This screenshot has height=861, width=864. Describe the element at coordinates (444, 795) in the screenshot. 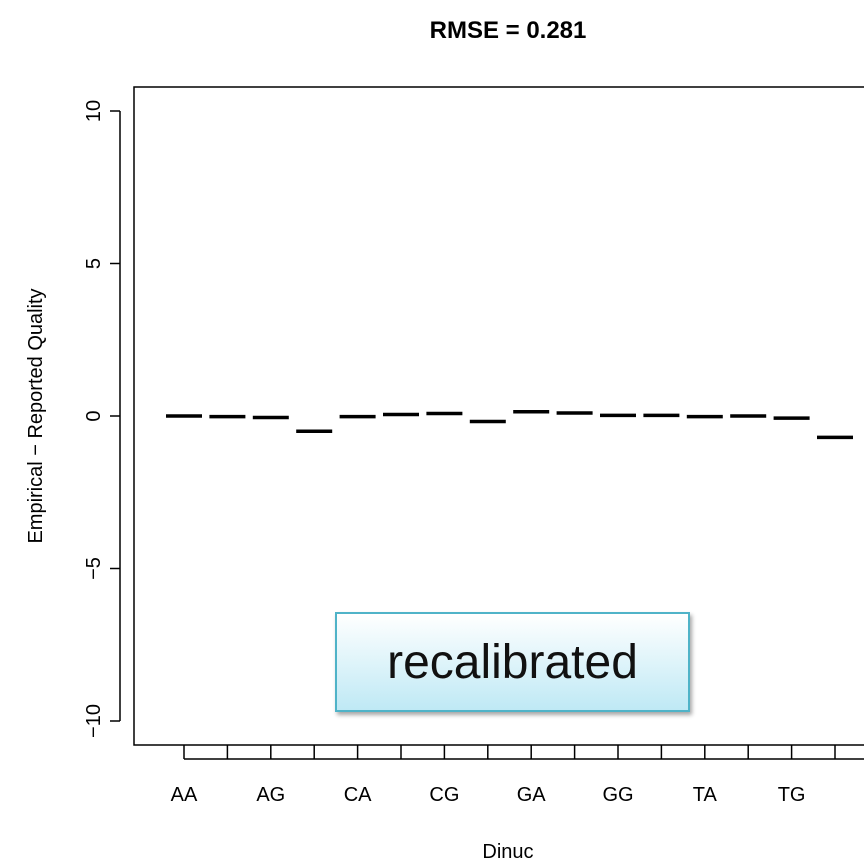

I see `x-tick-label: CG` at that location.